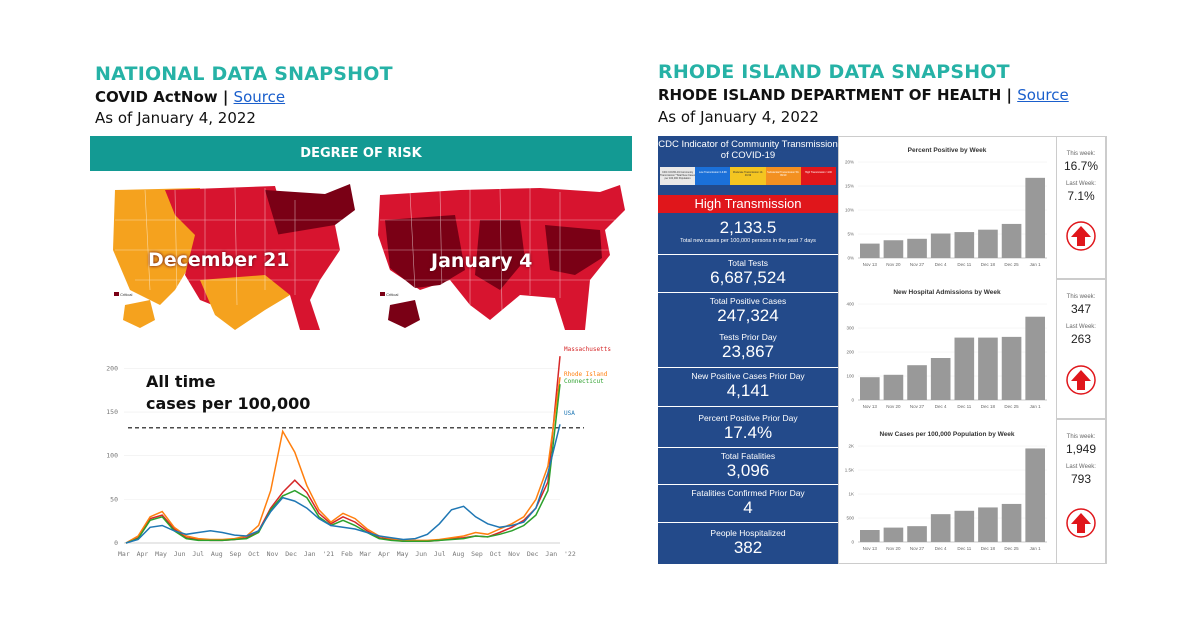 This screenshot has width=1202, height=628. Describe the element at coordinates (404, 314) in the screenshot. I see `jan-alaska` at that location.